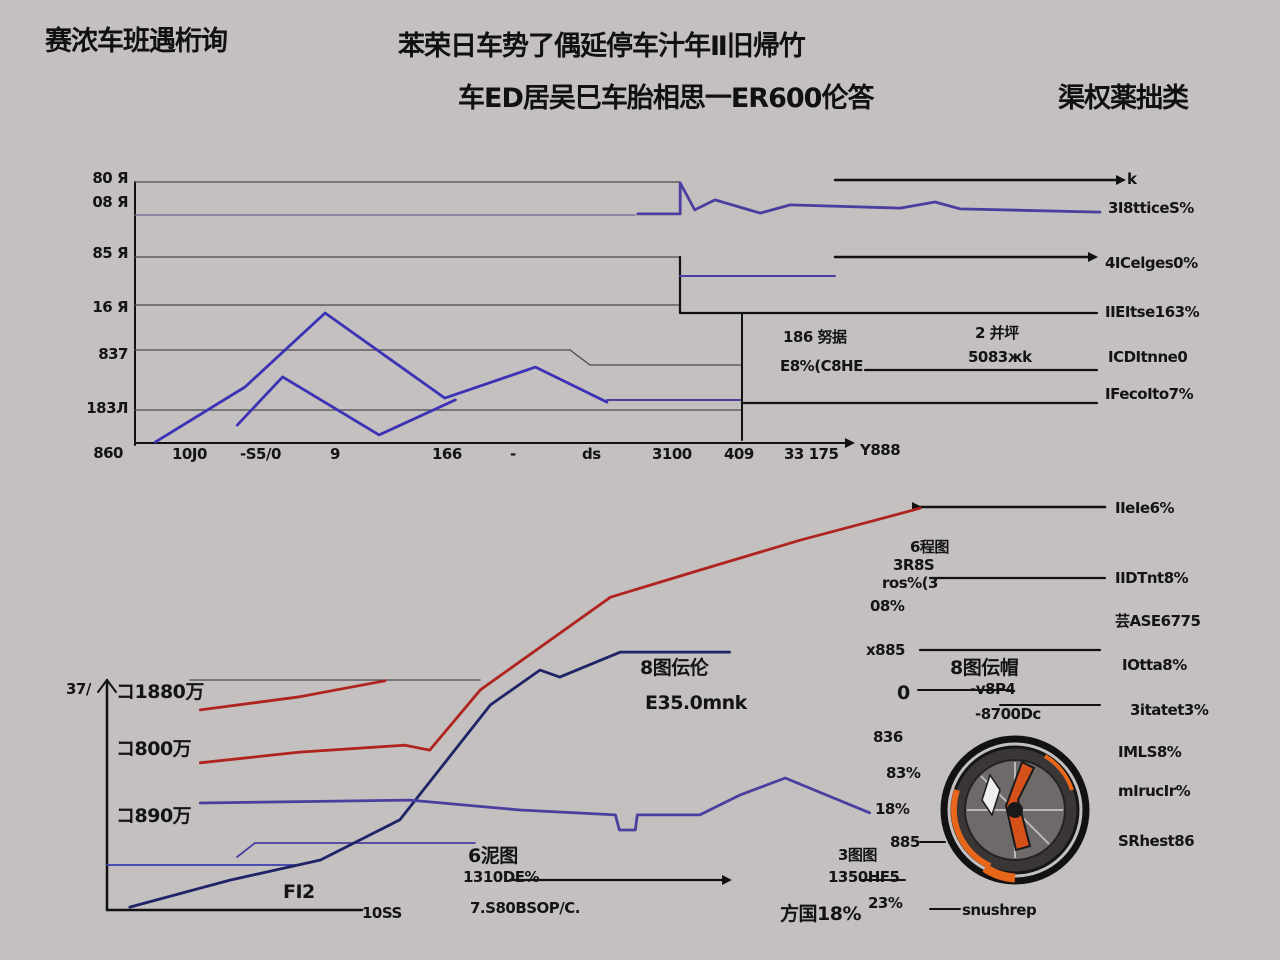 The image size is (1280, 960). What do you see at coordinates (108, 453) in the screenshot?
I see `y-tick-label: 860` at bounding box center [108, 453].